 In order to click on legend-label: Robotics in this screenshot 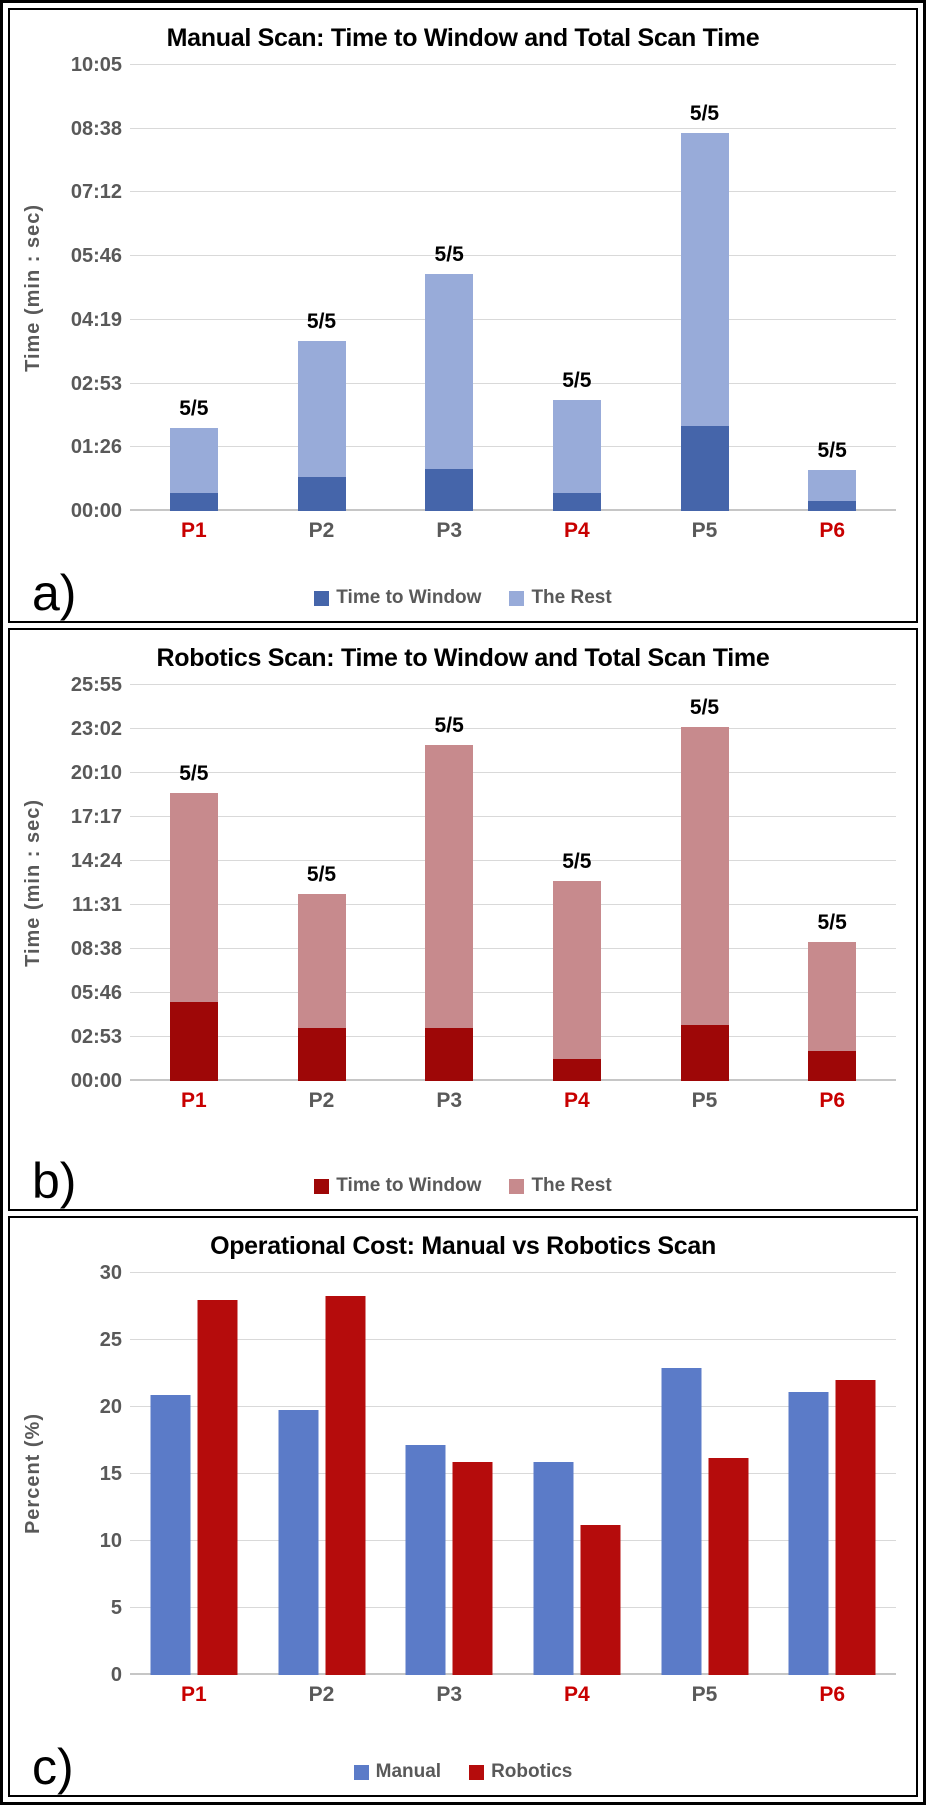, I will do `click(532, 1771)`.